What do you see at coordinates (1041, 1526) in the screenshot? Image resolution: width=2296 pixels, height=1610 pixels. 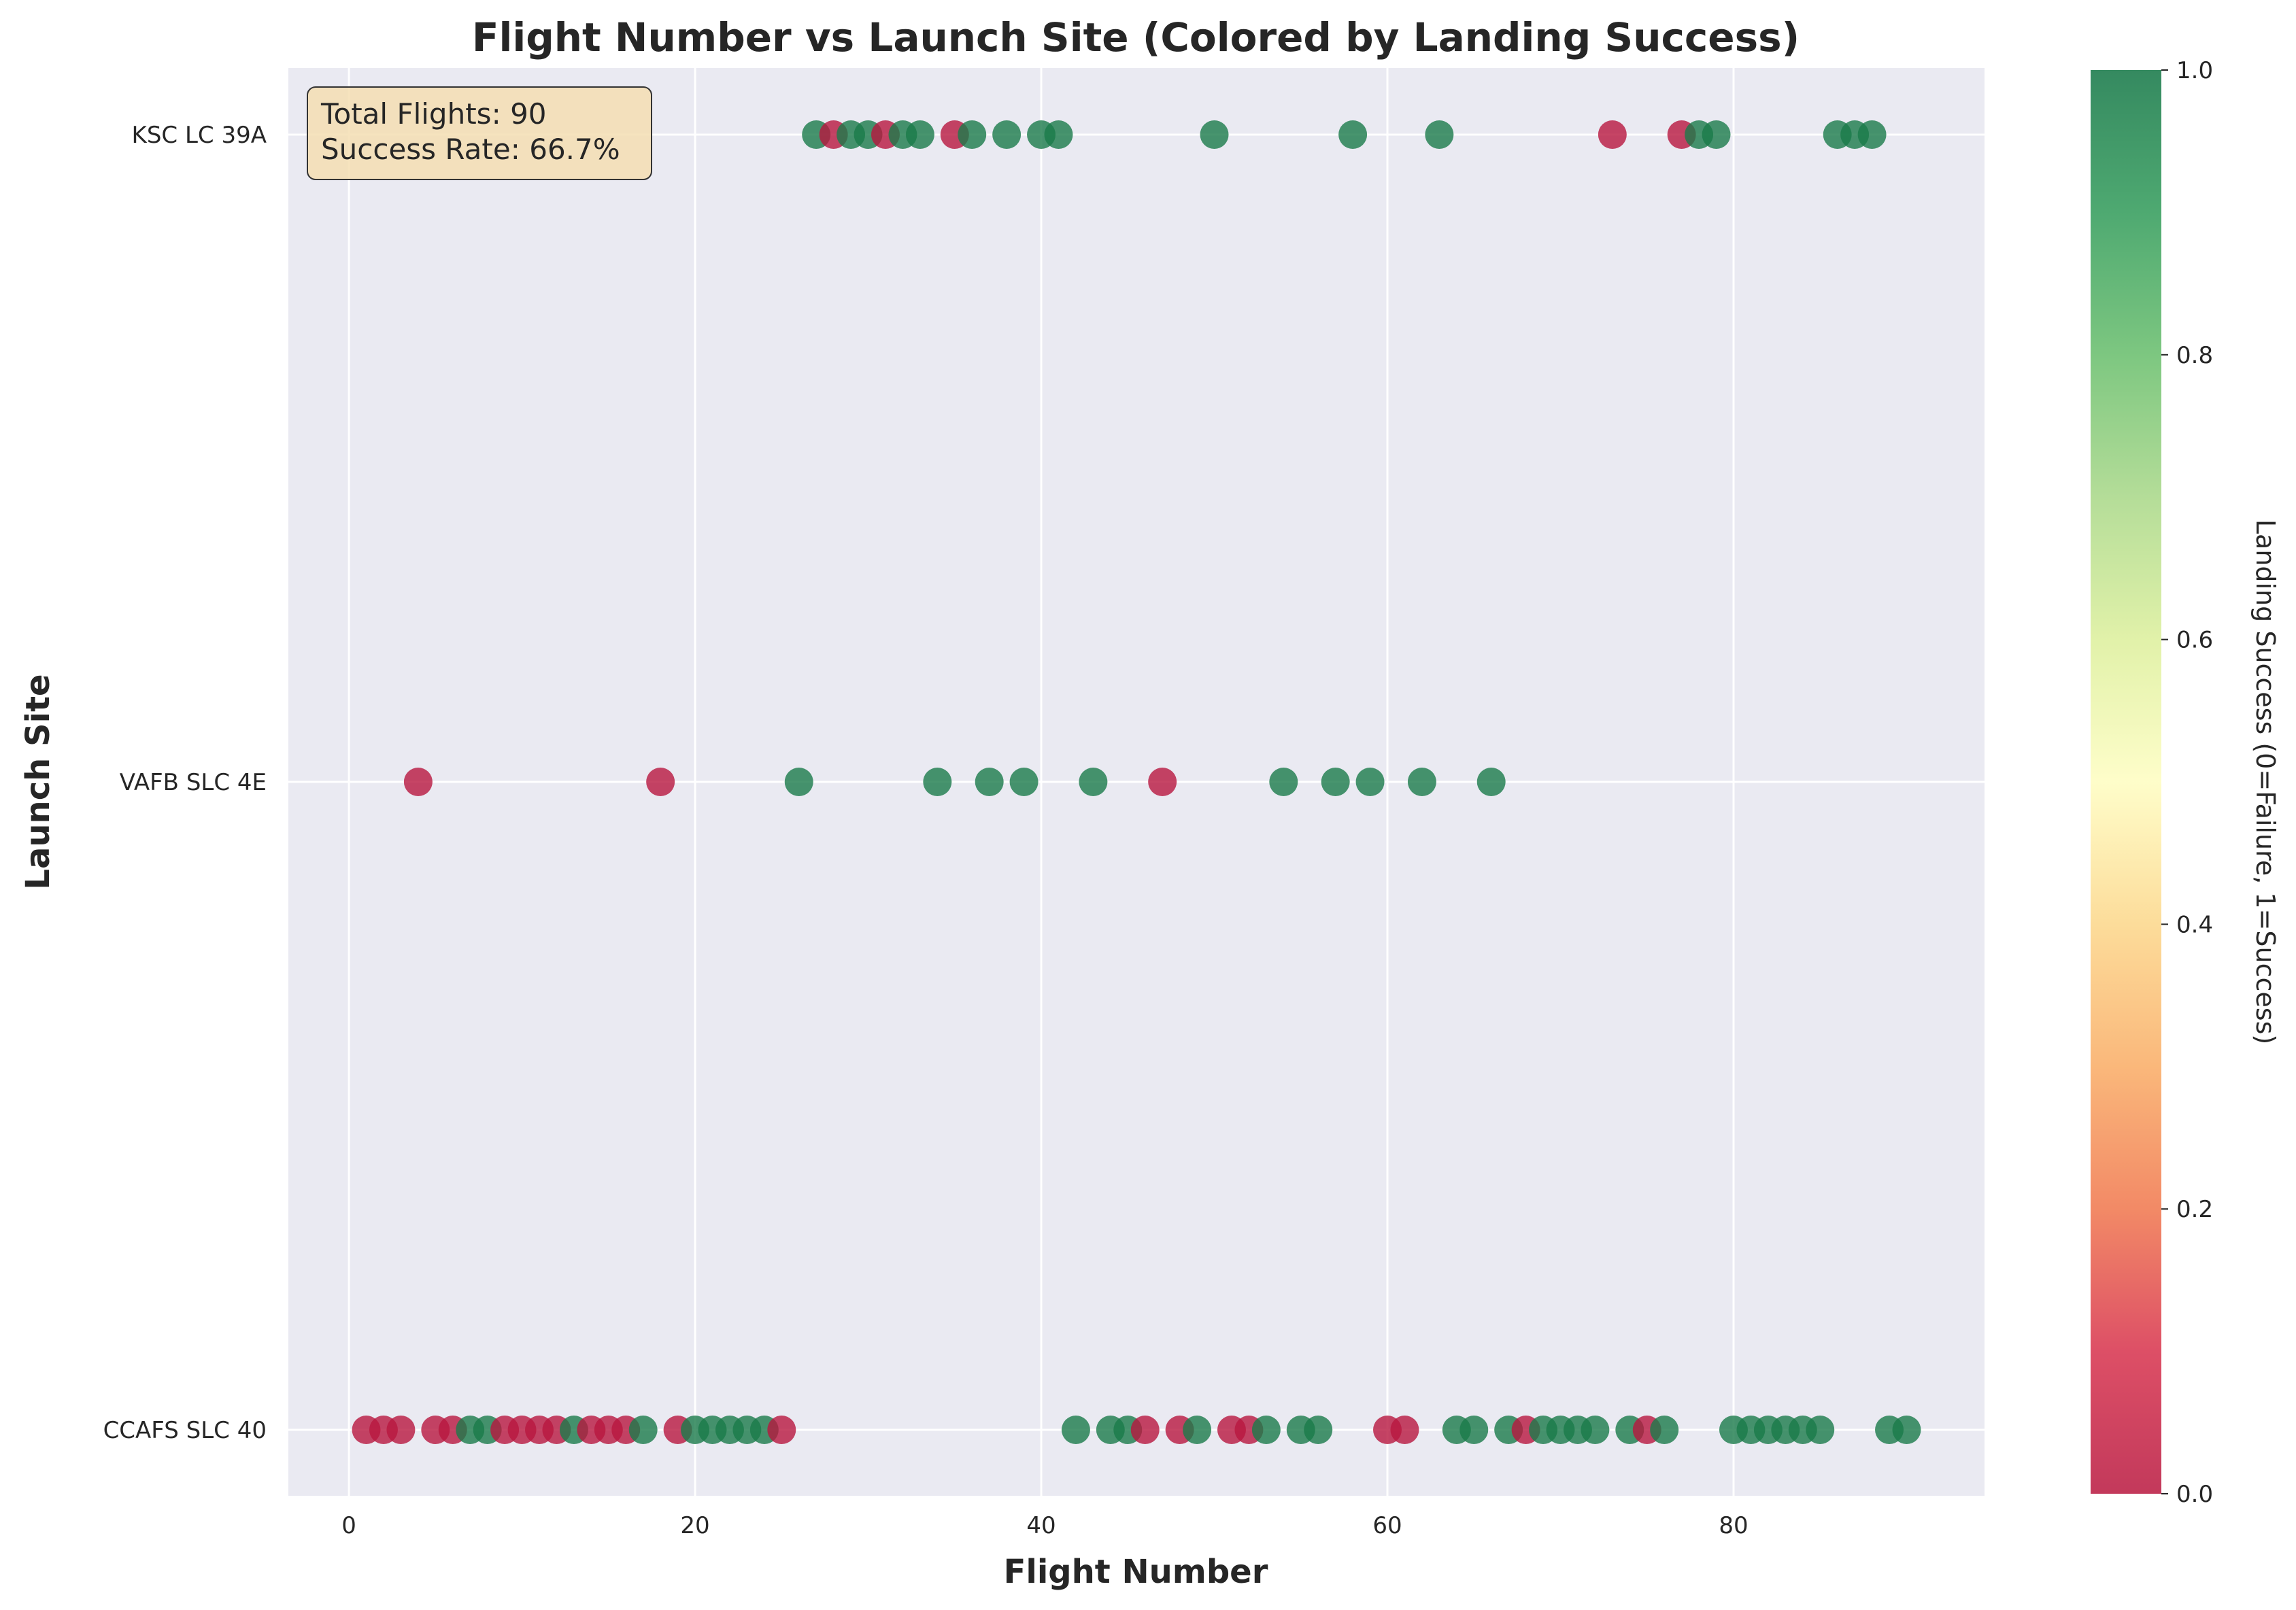 I see `x-tick-label: 40` at bounding box center [1041, 1526].